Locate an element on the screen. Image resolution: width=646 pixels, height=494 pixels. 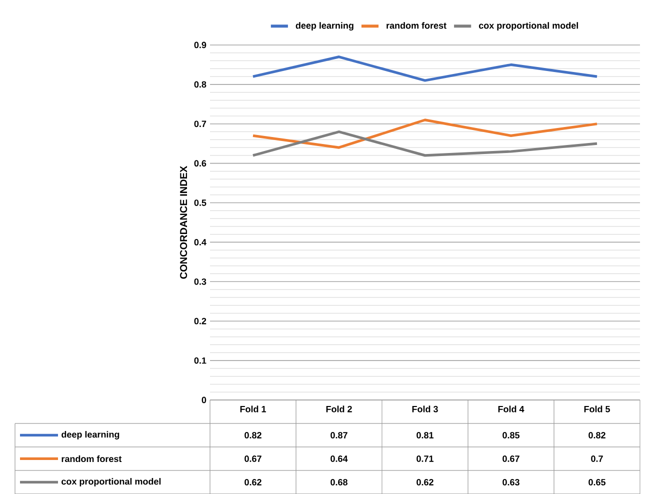
y-tick-label: 0.9 is located at coordinates (200, 45).